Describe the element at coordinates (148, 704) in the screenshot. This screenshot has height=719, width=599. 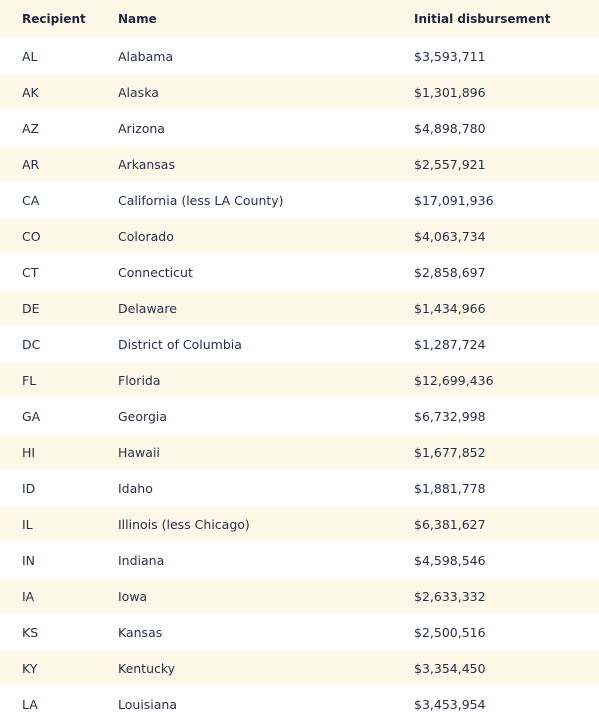
I see `table-cell: Louisiana` at that location.